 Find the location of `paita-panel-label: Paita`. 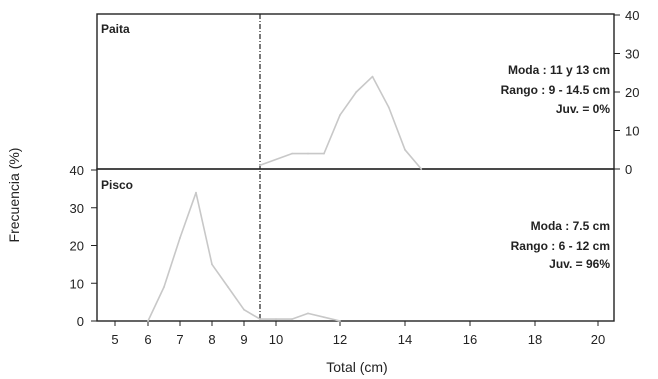

paita-panel-label: Paita is located at coordinates (115, 29).